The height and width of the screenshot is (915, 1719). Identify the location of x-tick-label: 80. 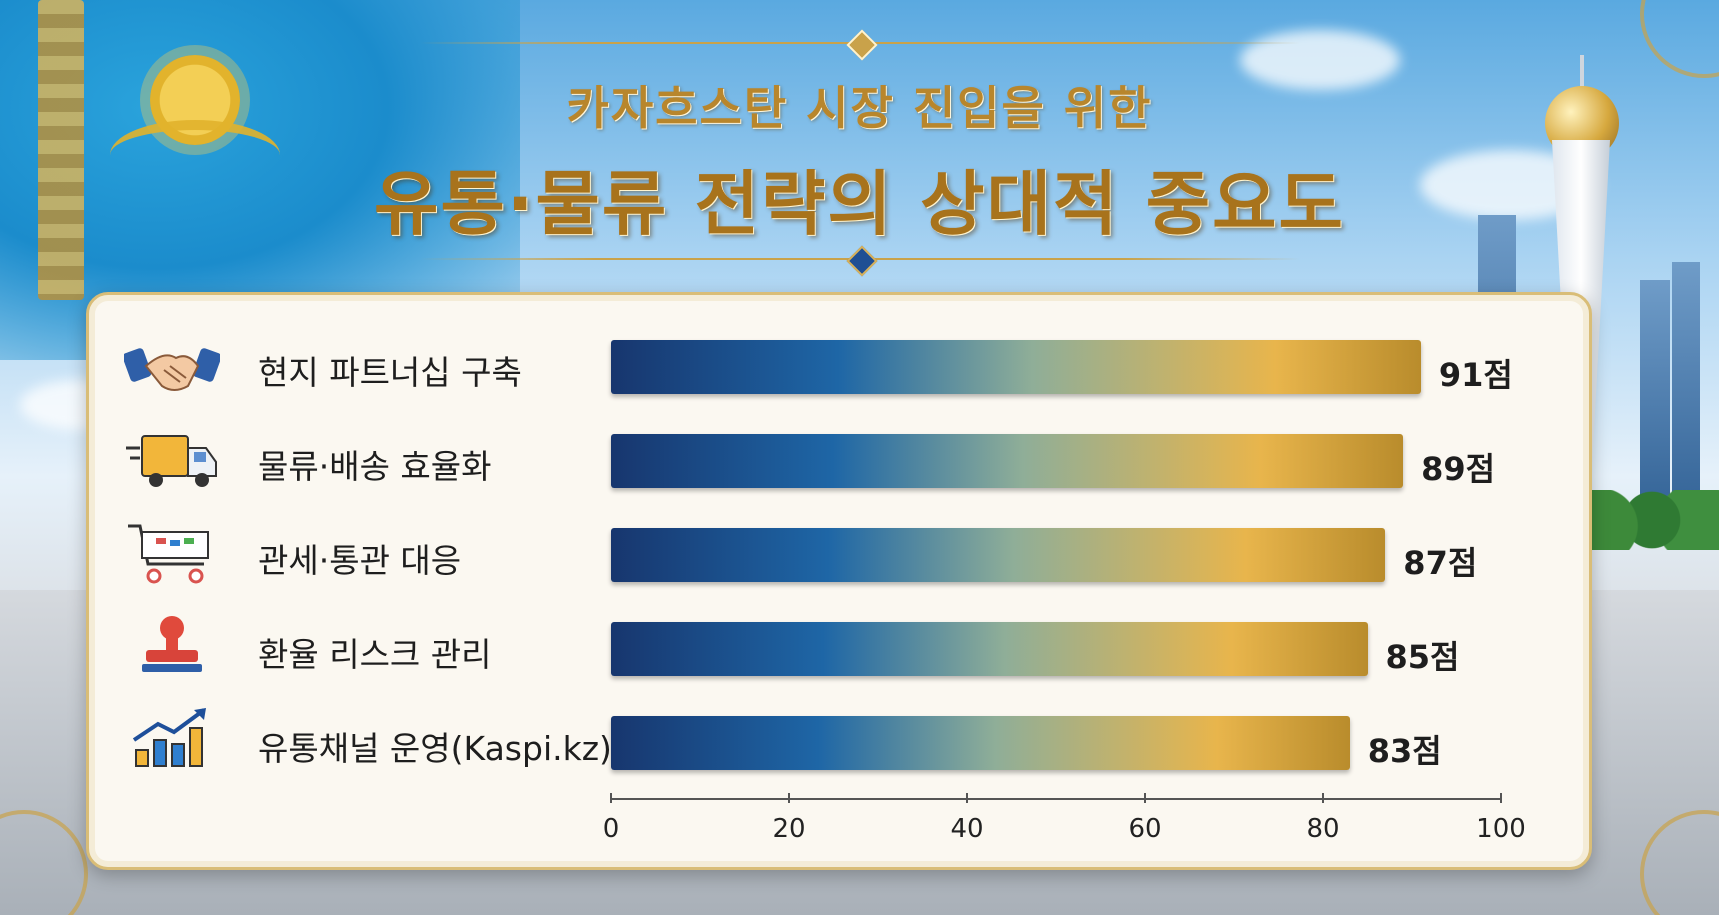
(1323, 829).